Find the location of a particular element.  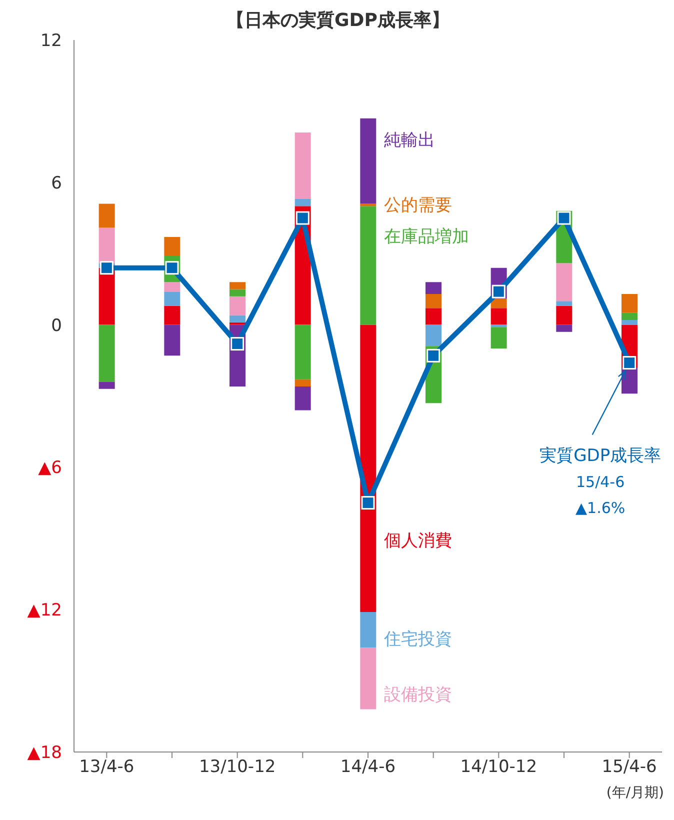

text: 実質GDP成長率 is located at coordinates (601, 456).